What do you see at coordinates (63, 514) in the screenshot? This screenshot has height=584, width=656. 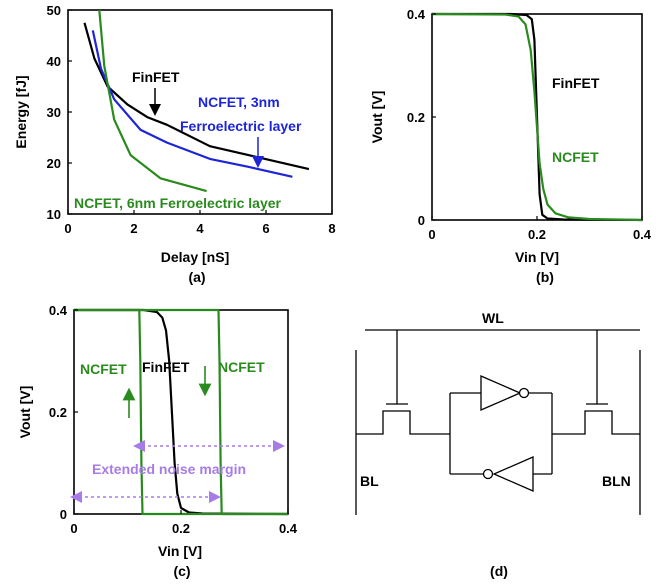 I see `panel-c-y-tick-label: 0` at bounding box center [63, 514].